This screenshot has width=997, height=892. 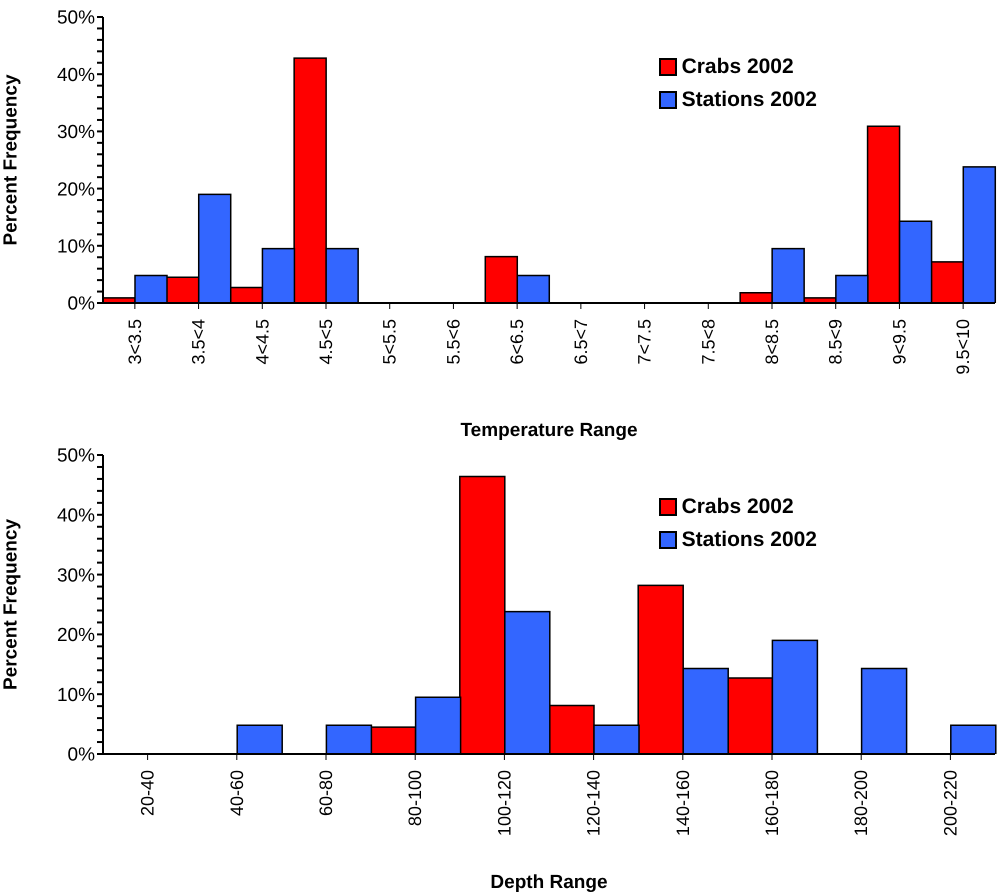 I want to click on x-axis-title: Depth Range, so click(x=549, y=882).